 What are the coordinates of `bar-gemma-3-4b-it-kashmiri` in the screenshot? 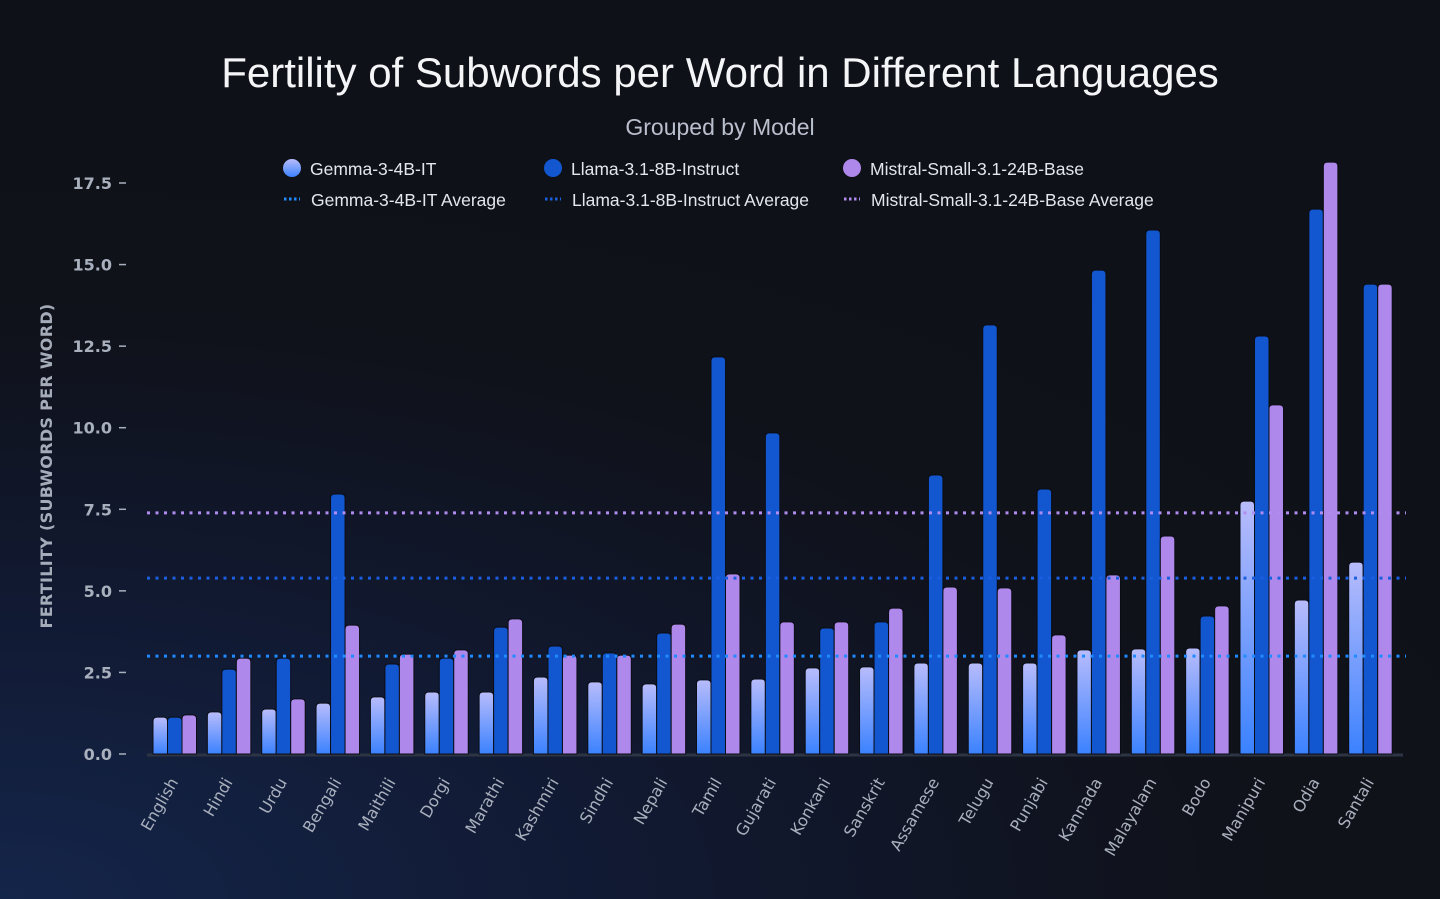 It's located at (540, 715).